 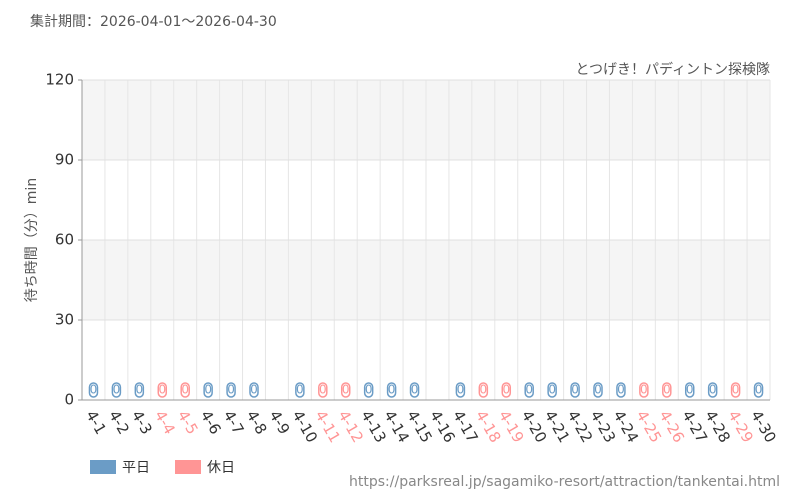 What do you see at coordinates (153, 21) in the screenshot?
I see `chart-title: 集計期間：2026-04-01～2026-04-30` at bounding box center [153, 21].